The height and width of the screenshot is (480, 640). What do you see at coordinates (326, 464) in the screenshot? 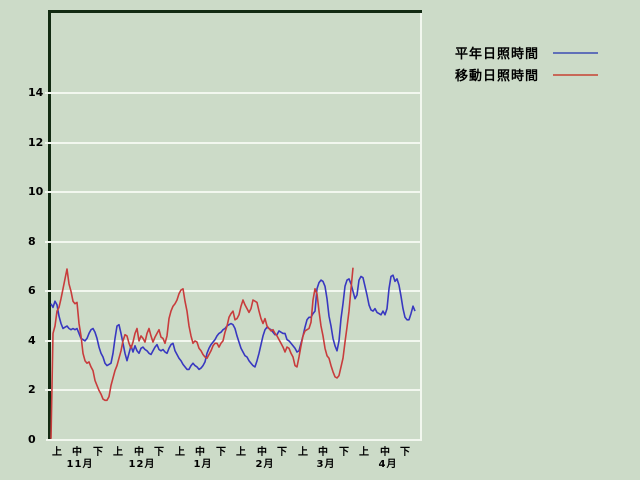
I see `x-month-label: 3月` at bounding box center [326, 464].